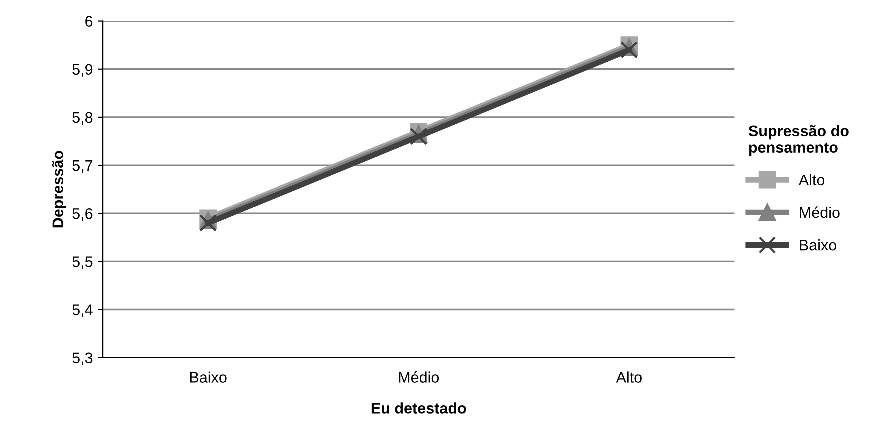 The image size is (896, 426). What do you see at coordinates (419, 377) in the screenshot?
I see `x-tick-label: Médio` at bounding box center [419, 377].